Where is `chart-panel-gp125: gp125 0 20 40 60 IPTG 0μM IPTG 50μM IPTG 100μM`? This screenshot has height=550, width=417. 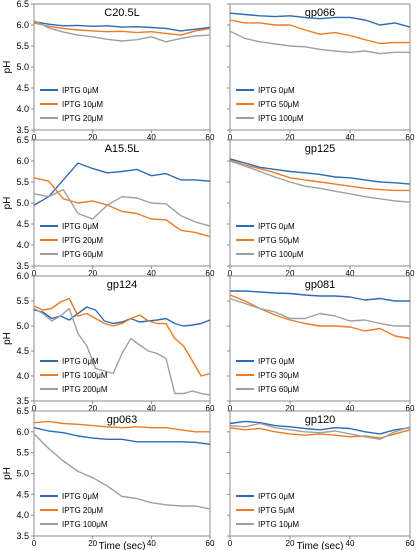
chart-panel-gp125: gp125 0 20 40 60 IPTG 0μM IPTG 50μM IPTG 100μM is located at coordinates (321, 208).